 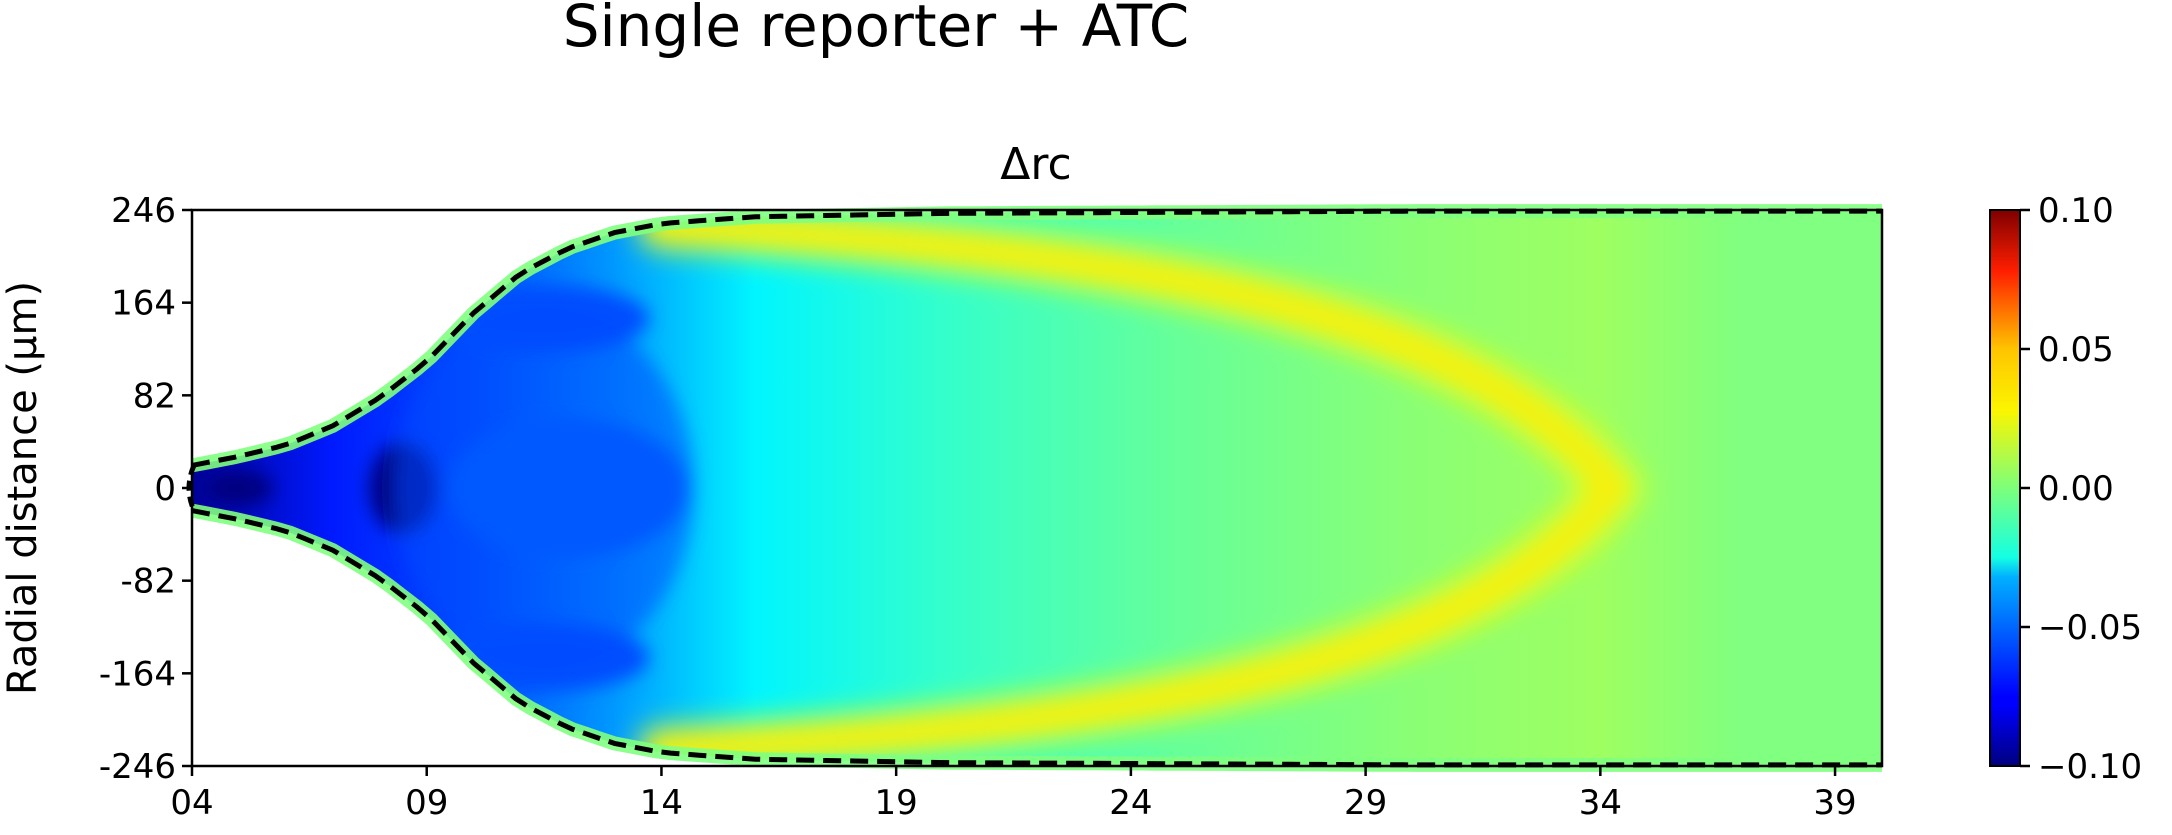 What do you see at coordinates (191, 803) in the screenshot?
I see `x-tick-label: 04` at bounding box center [191, 803].